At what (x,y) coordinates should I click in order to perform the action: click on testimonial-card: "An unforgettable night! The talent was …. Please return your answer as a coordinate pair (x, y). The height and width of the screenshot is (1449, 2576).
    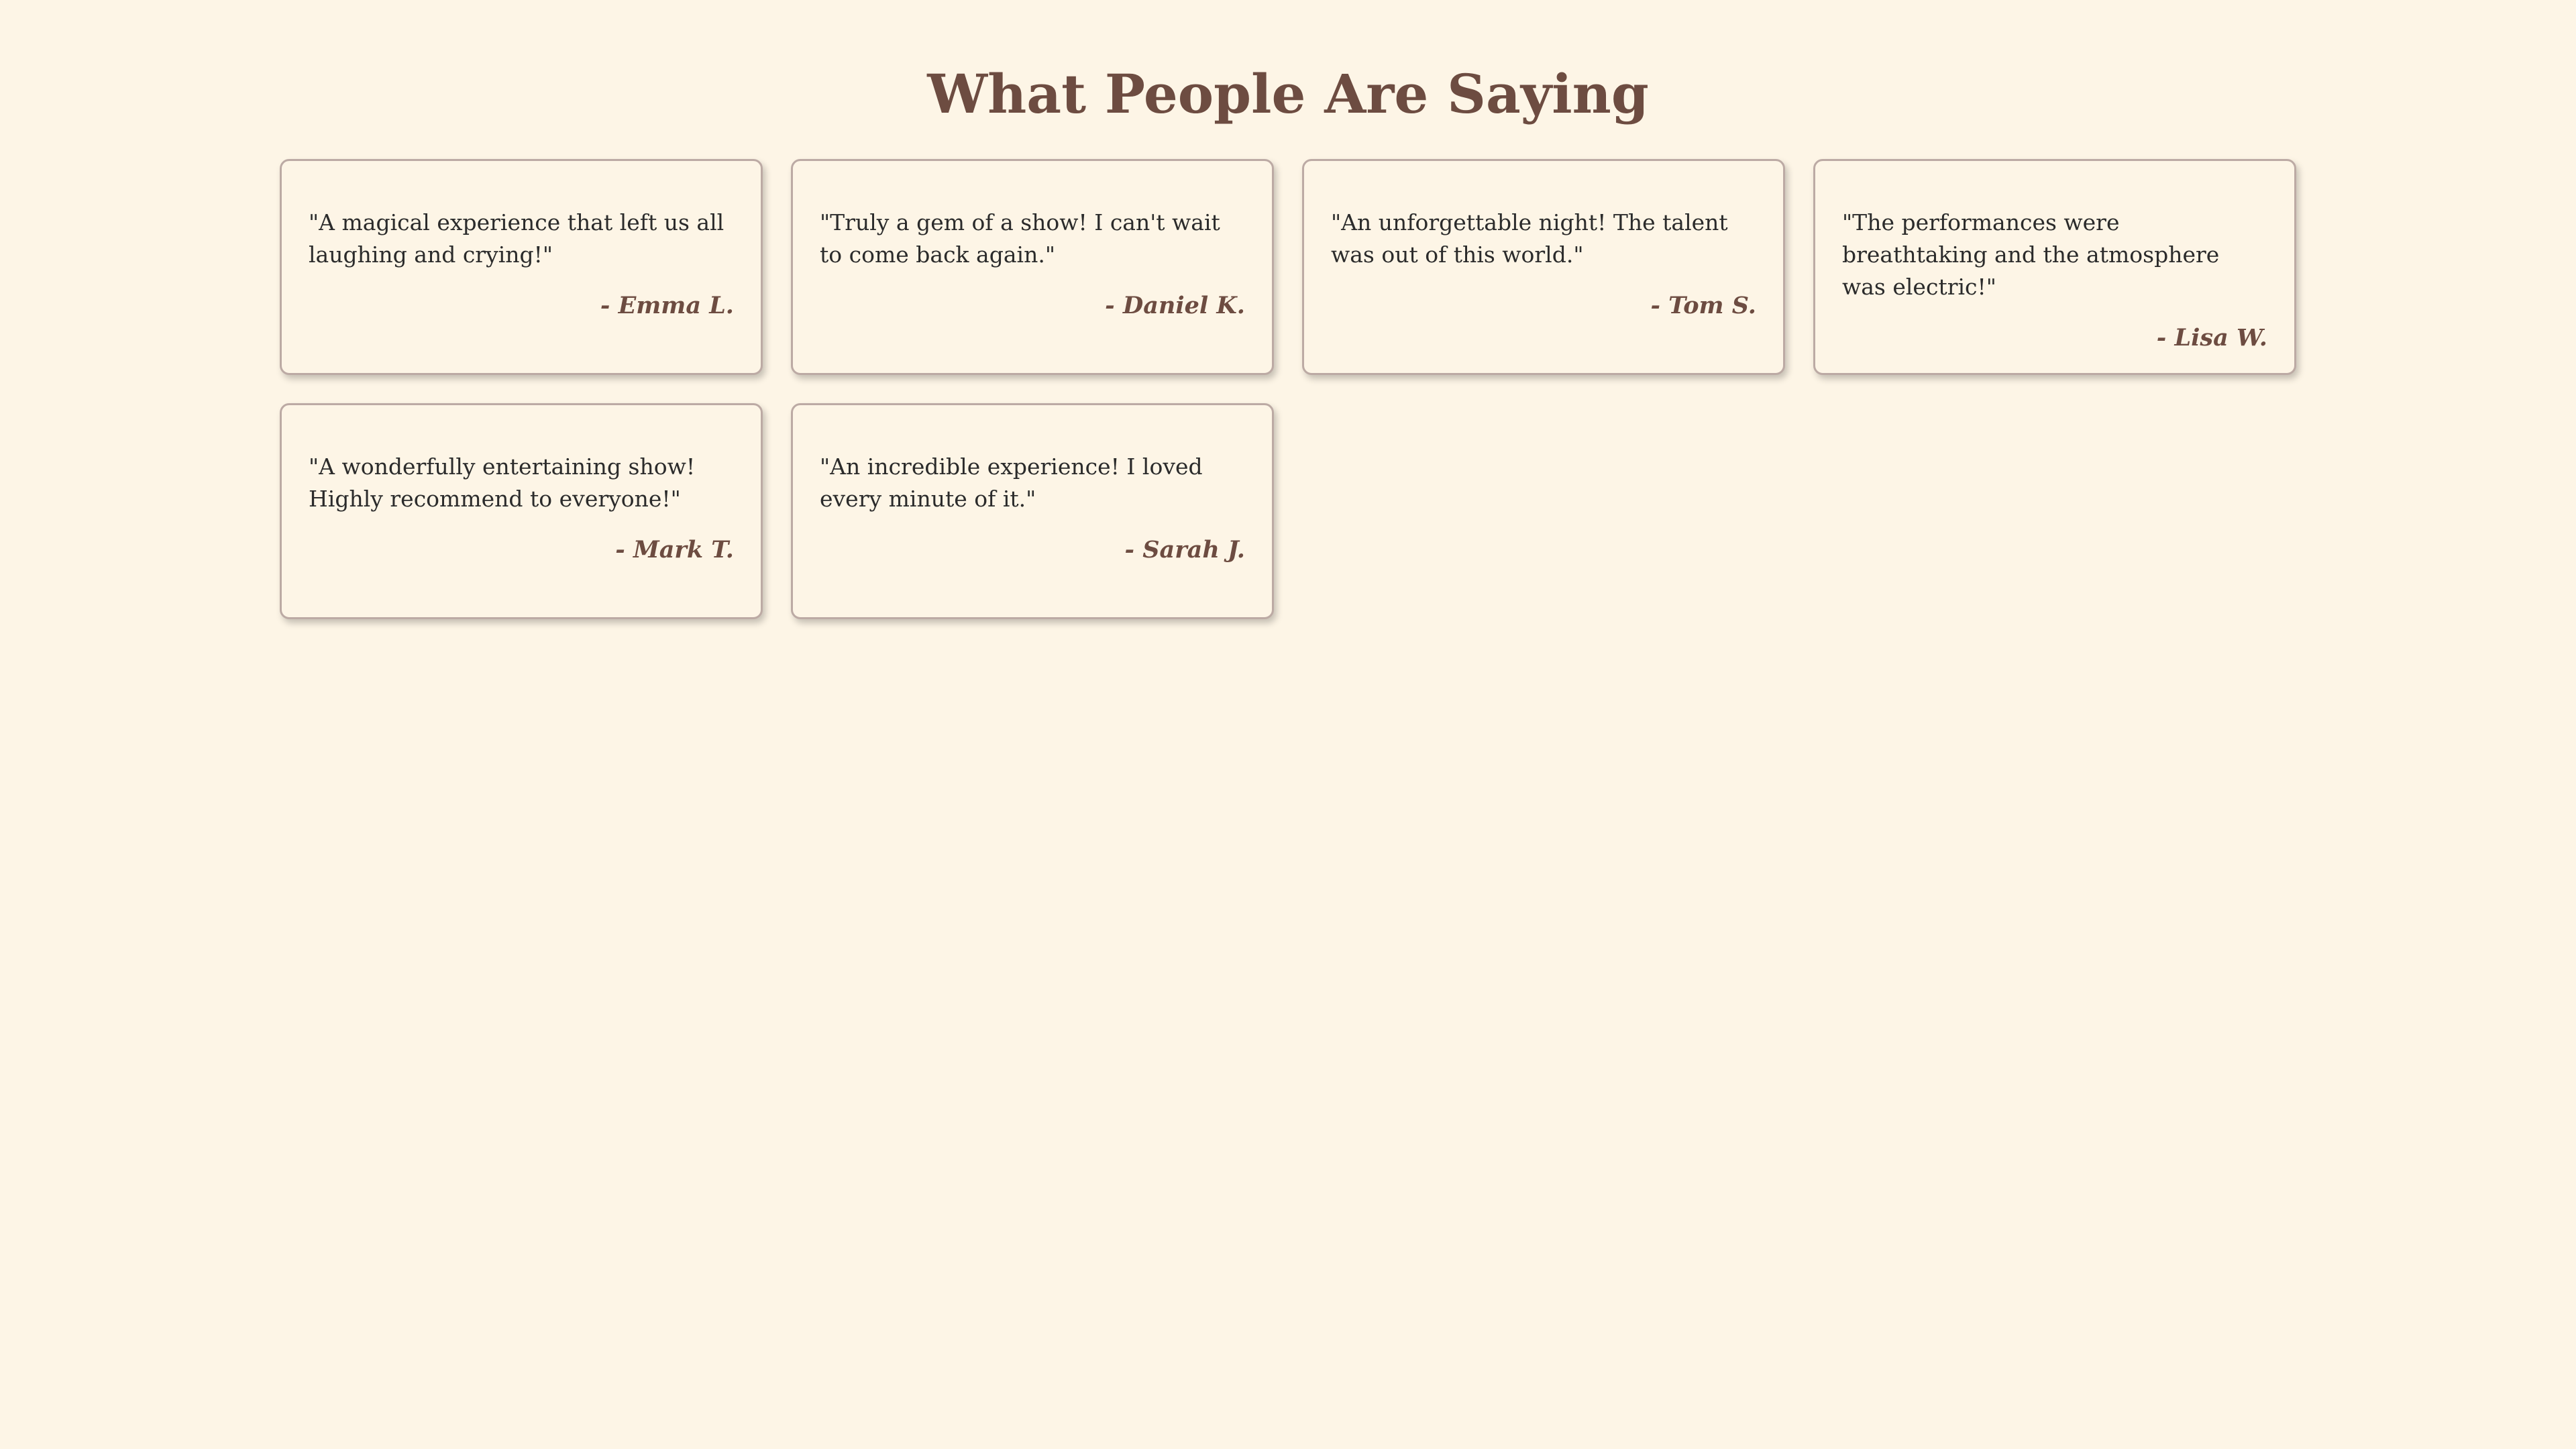
    Looking at the image, I should click on (1543, 267).